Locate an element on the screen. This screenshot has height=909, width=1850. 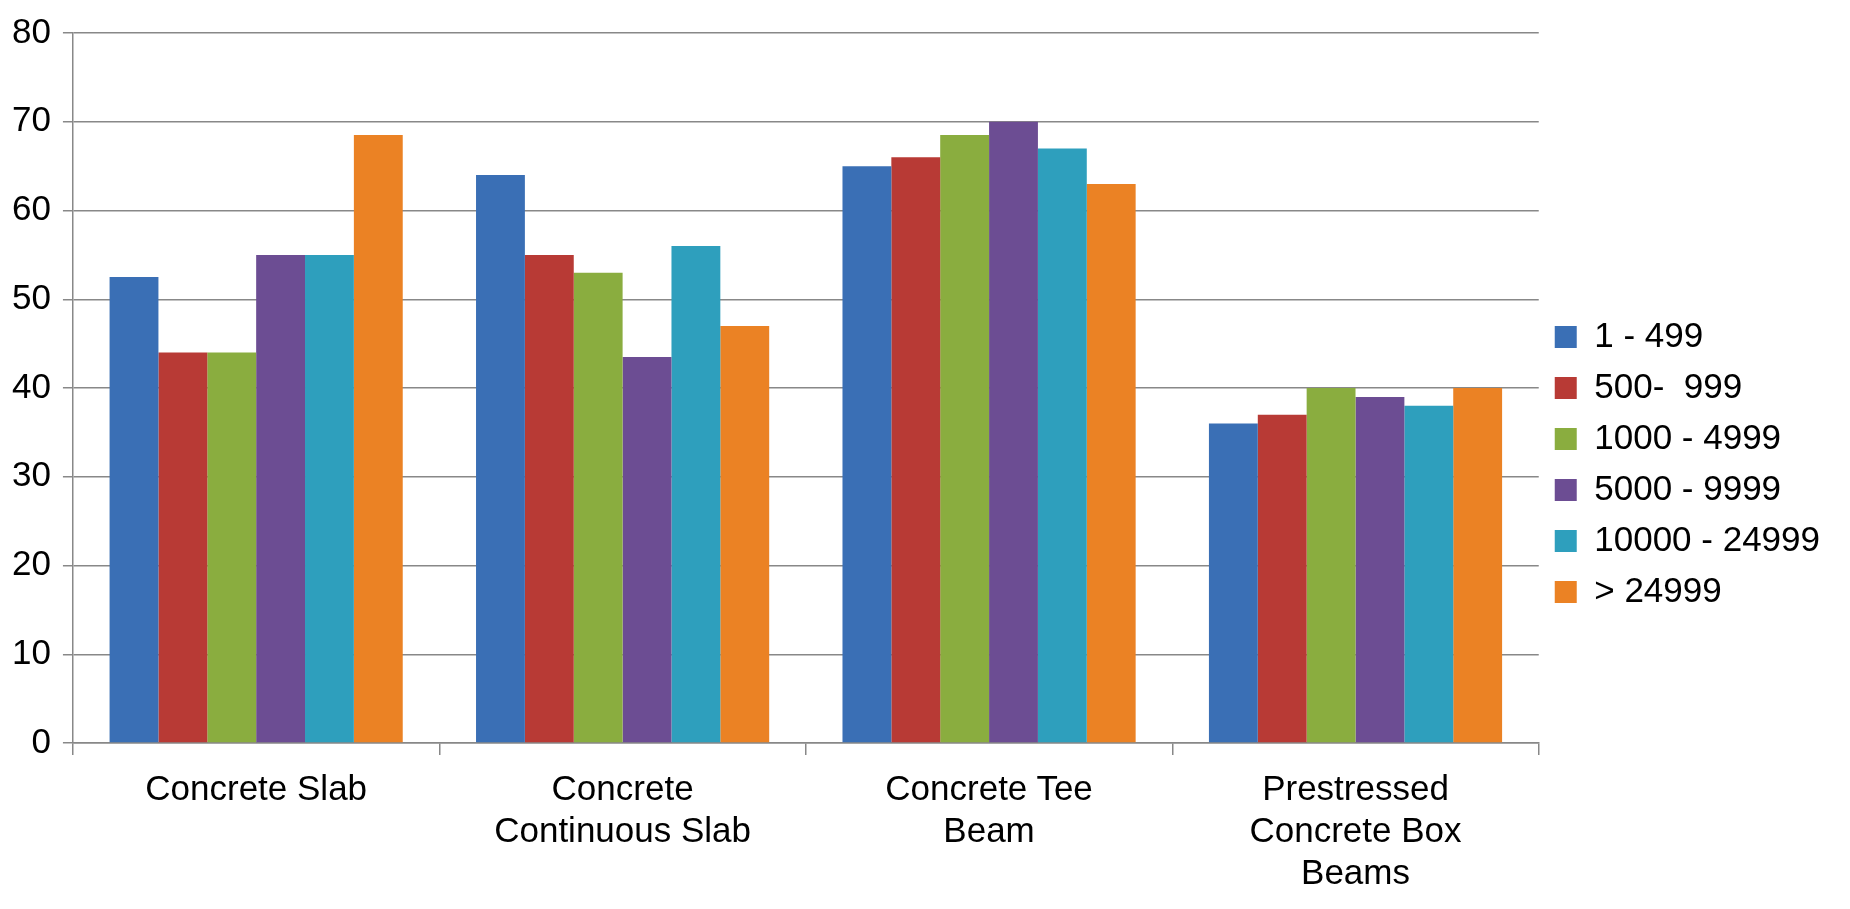
y-tick-label: 10 is located at coordinates (31, 651).